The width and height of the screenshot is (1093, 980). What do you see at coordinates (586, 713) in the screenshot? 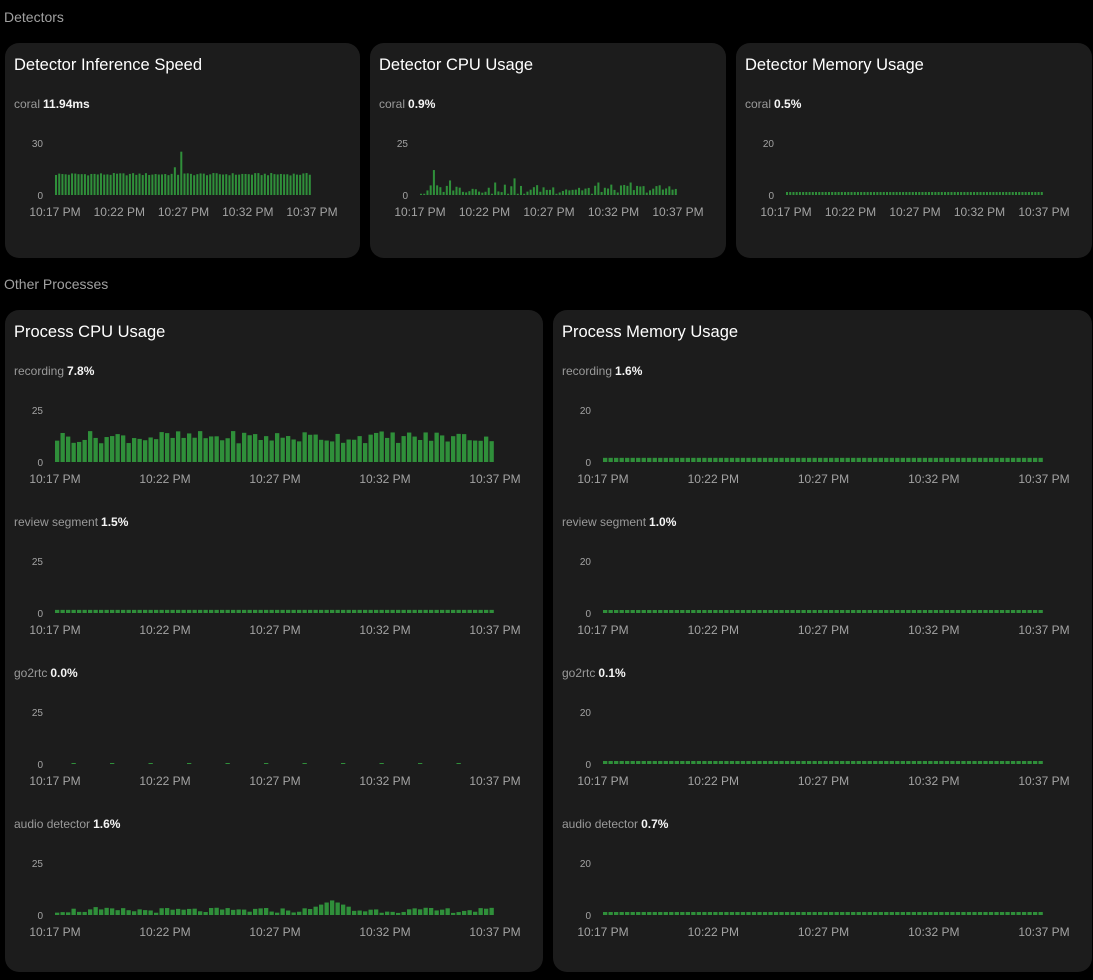
I see `y-tick-label: 20` at bounding box center [586, 713].